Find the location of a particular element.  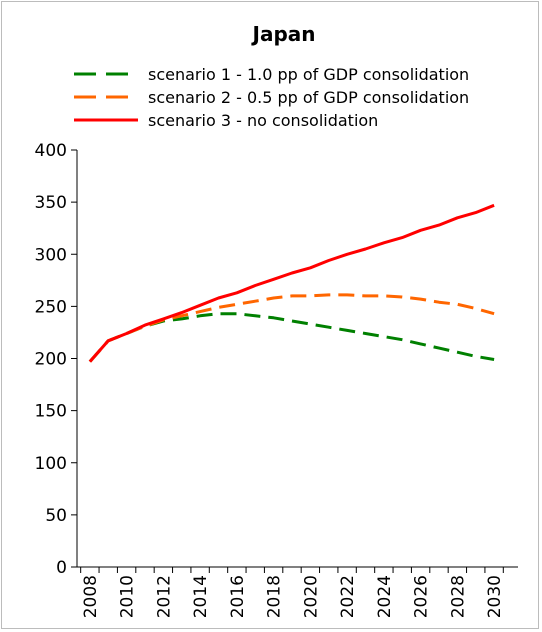

x-tick-label: 2010 is located at coordinates (128, 596).